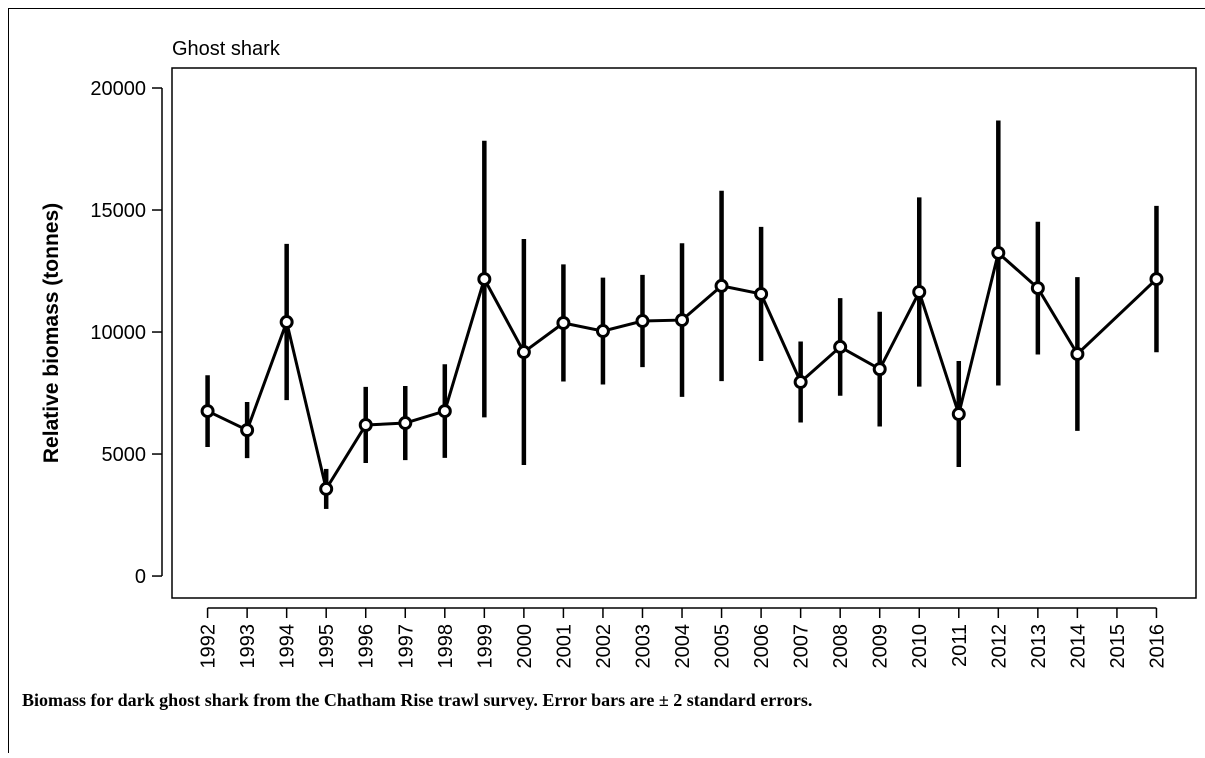 This screenshot has width=1205, height=758. I want to click on y-tick-label: 10000, so click(118, 333).